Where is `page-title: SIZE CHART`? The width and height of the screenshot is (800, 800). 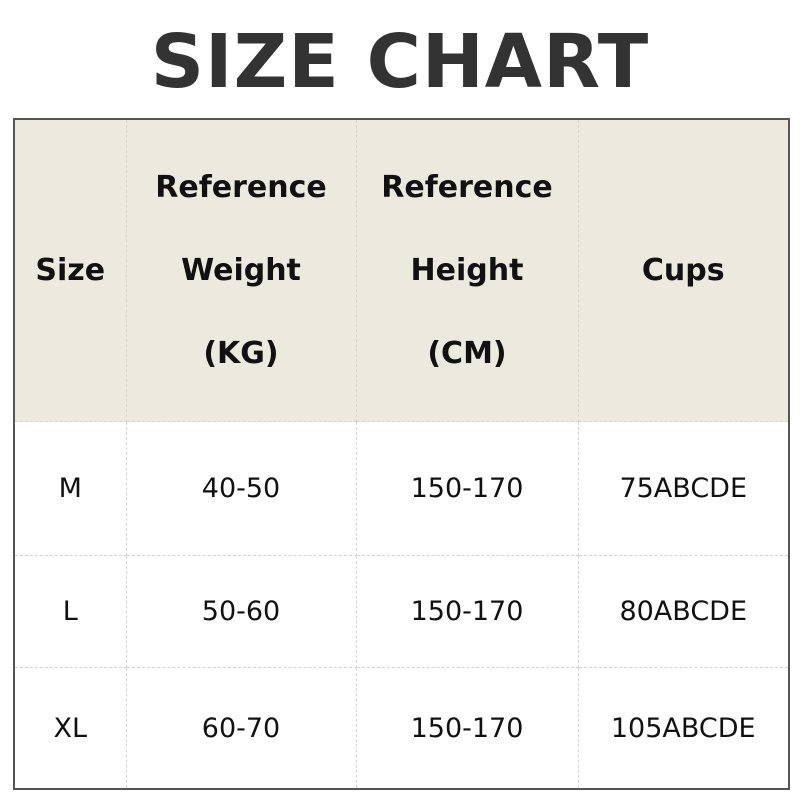
page-title: SIZE CHART is located at coordinates (400, 62).